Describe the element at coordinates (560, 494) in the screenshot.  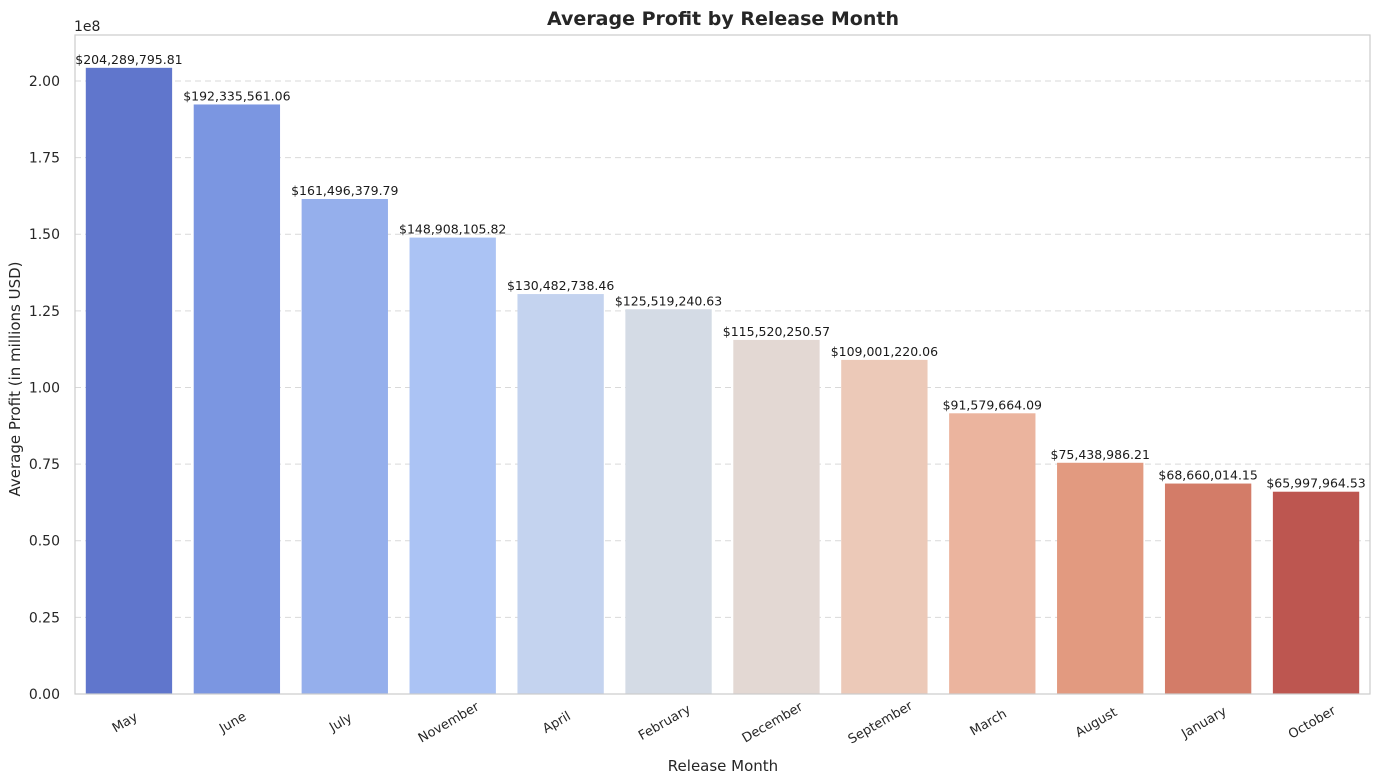
I see `bar-april` at that location.